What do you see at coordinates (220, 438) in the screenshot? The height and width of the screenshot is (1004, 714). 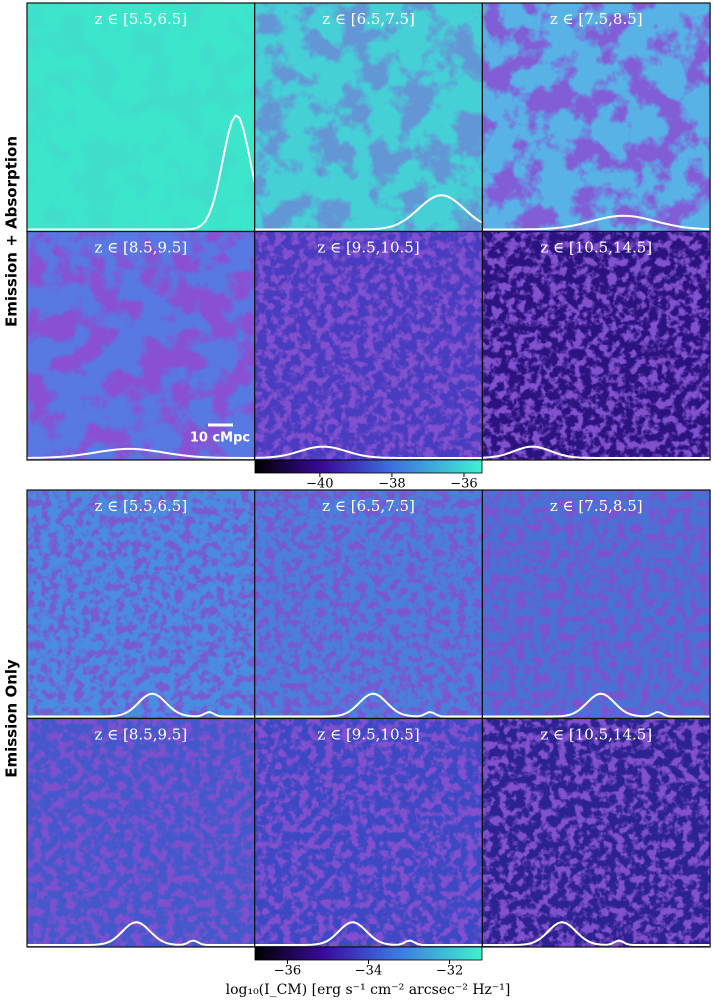 I see `scale-bar-label: 10 cMpc` at bounding box center [220, 438].